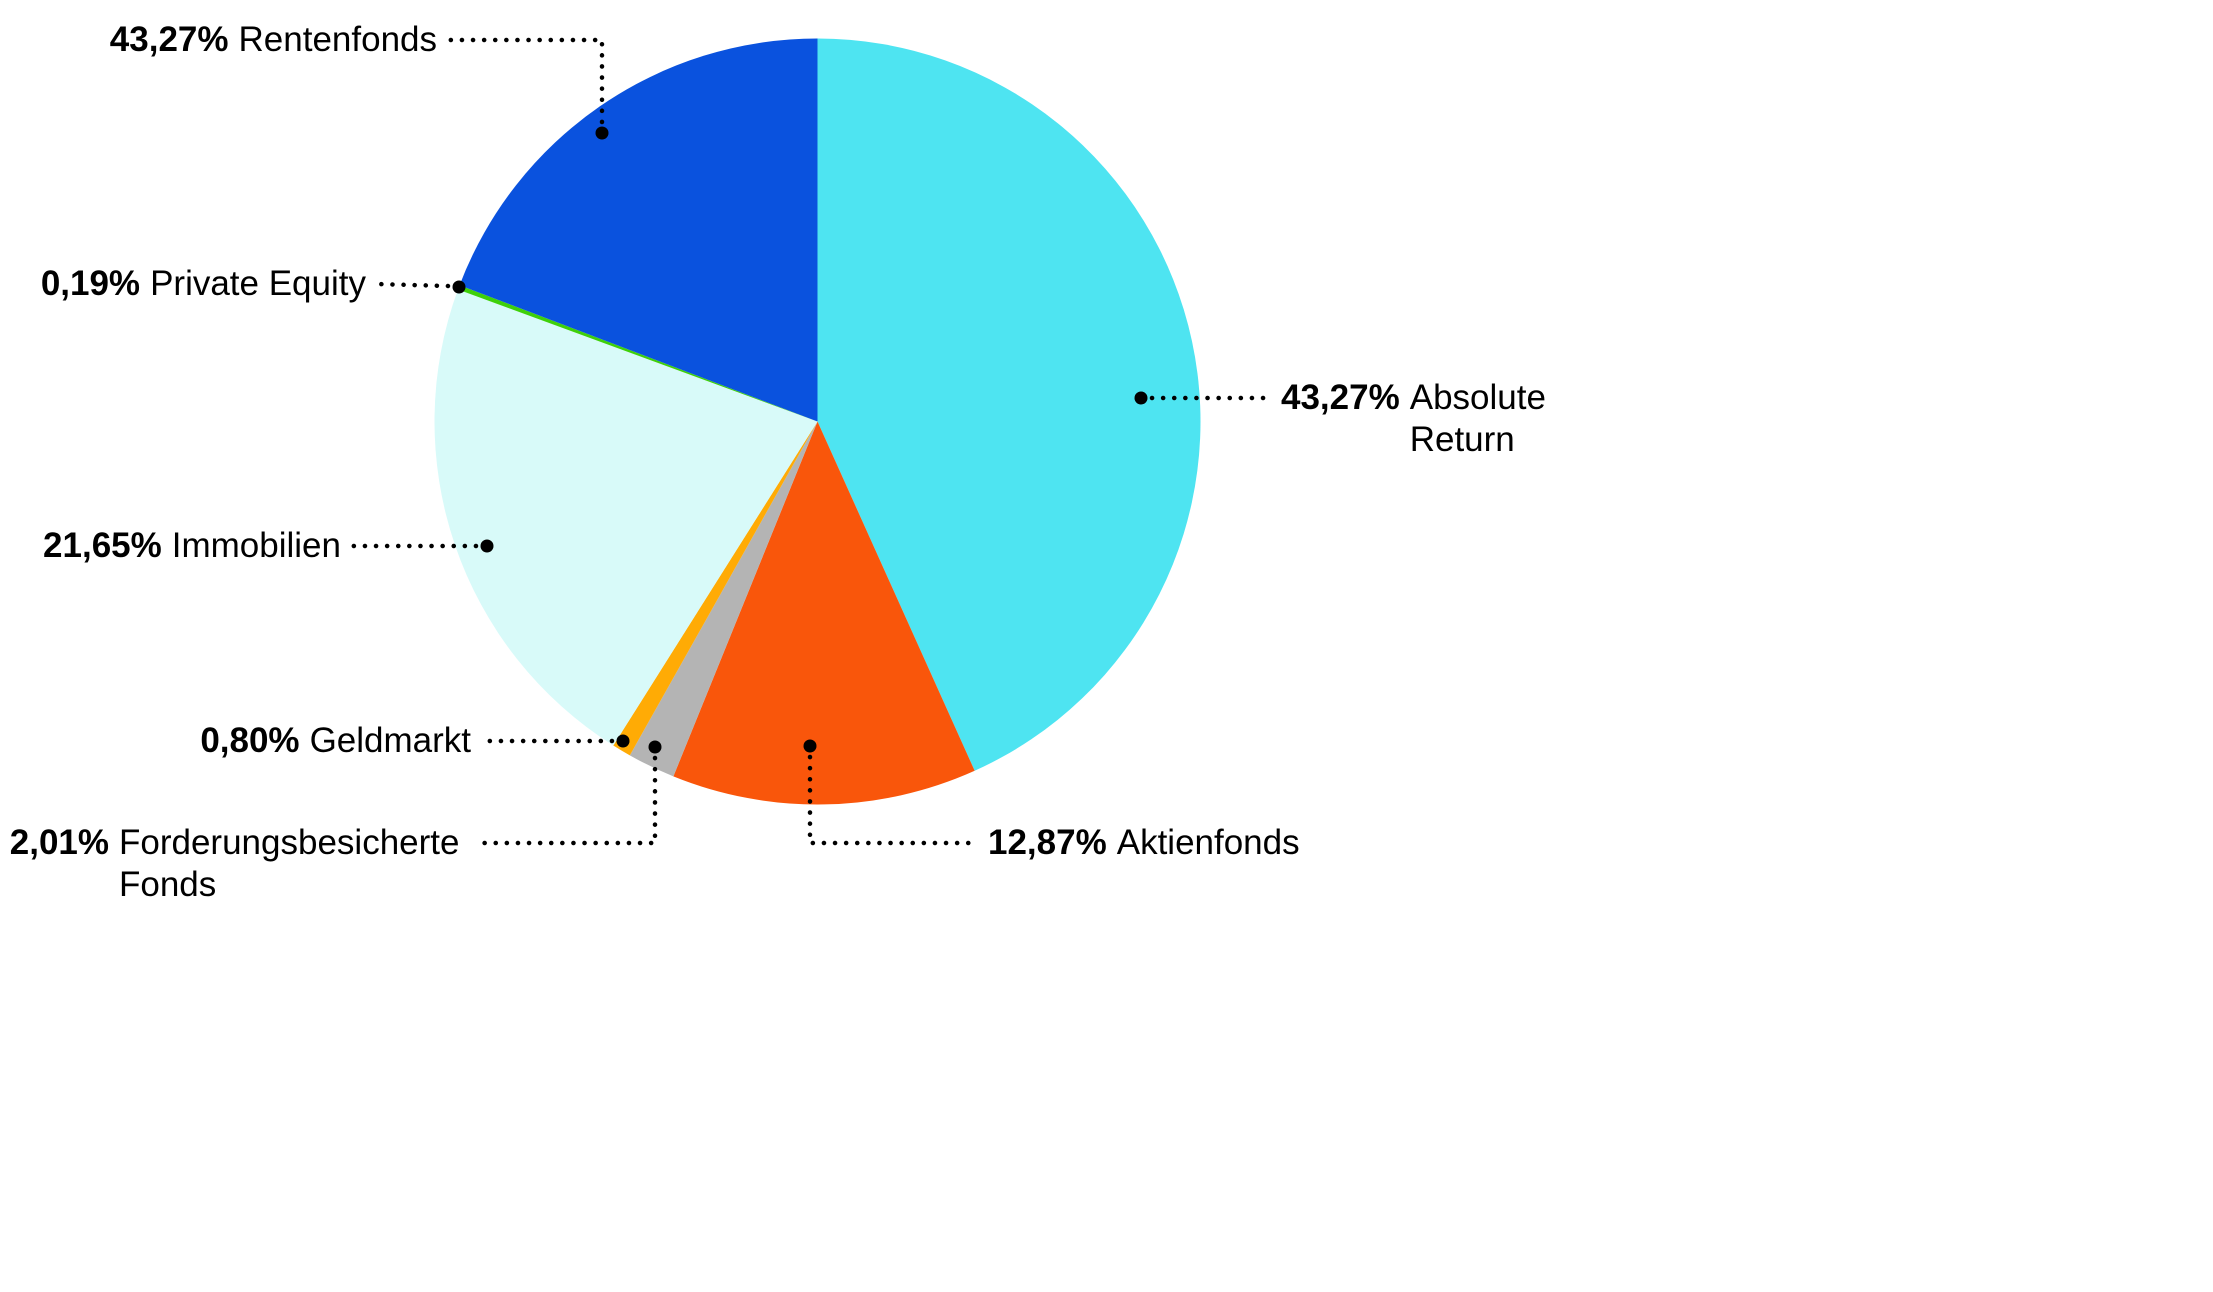 This screenshot has height=1292, width=2213. I want to click on leader-dot-forderungsbesicherte-fonds, so click(655, 747).